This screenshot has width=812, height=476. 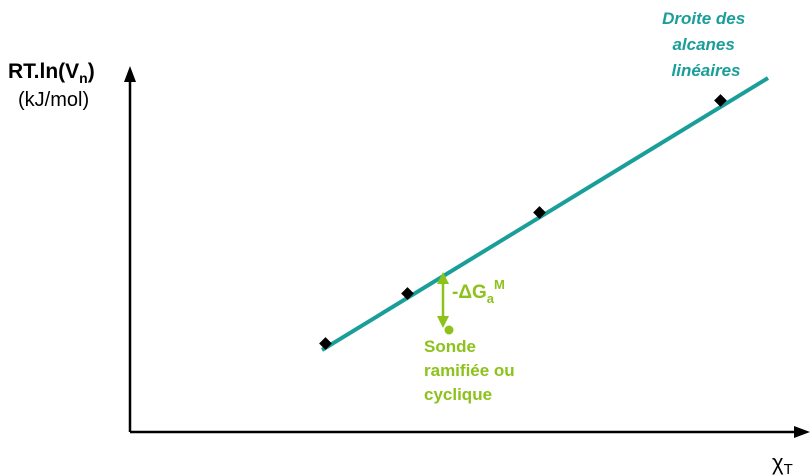 What do you see at coordinates (53, 100) in the screenshot?
I see `y-axis-unit: (kJ/mol)` at bounding box center [53, 100].